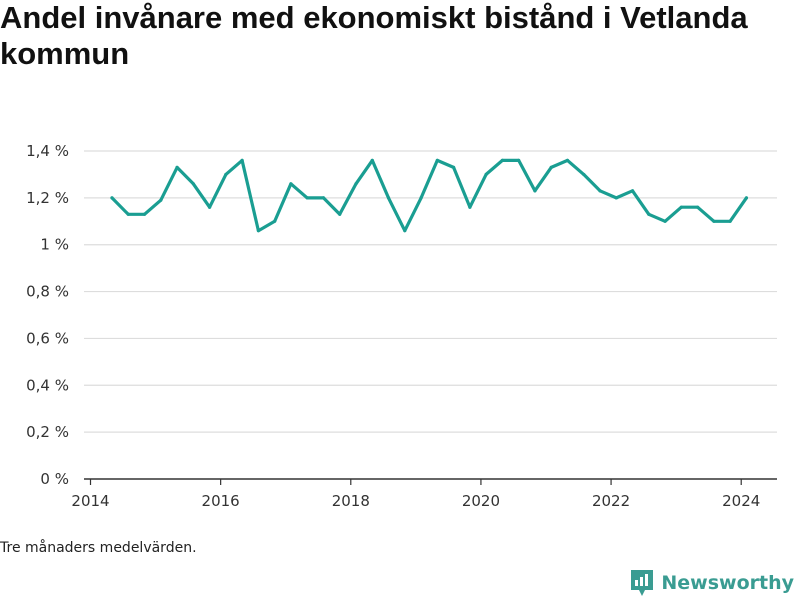 Image resolution: width=800 pixels, height=600 pixels. What do you see at coordinates (351, 501) in the screenshot?
I see `x-tick-label: 2018` at bounding box center [351, 501].